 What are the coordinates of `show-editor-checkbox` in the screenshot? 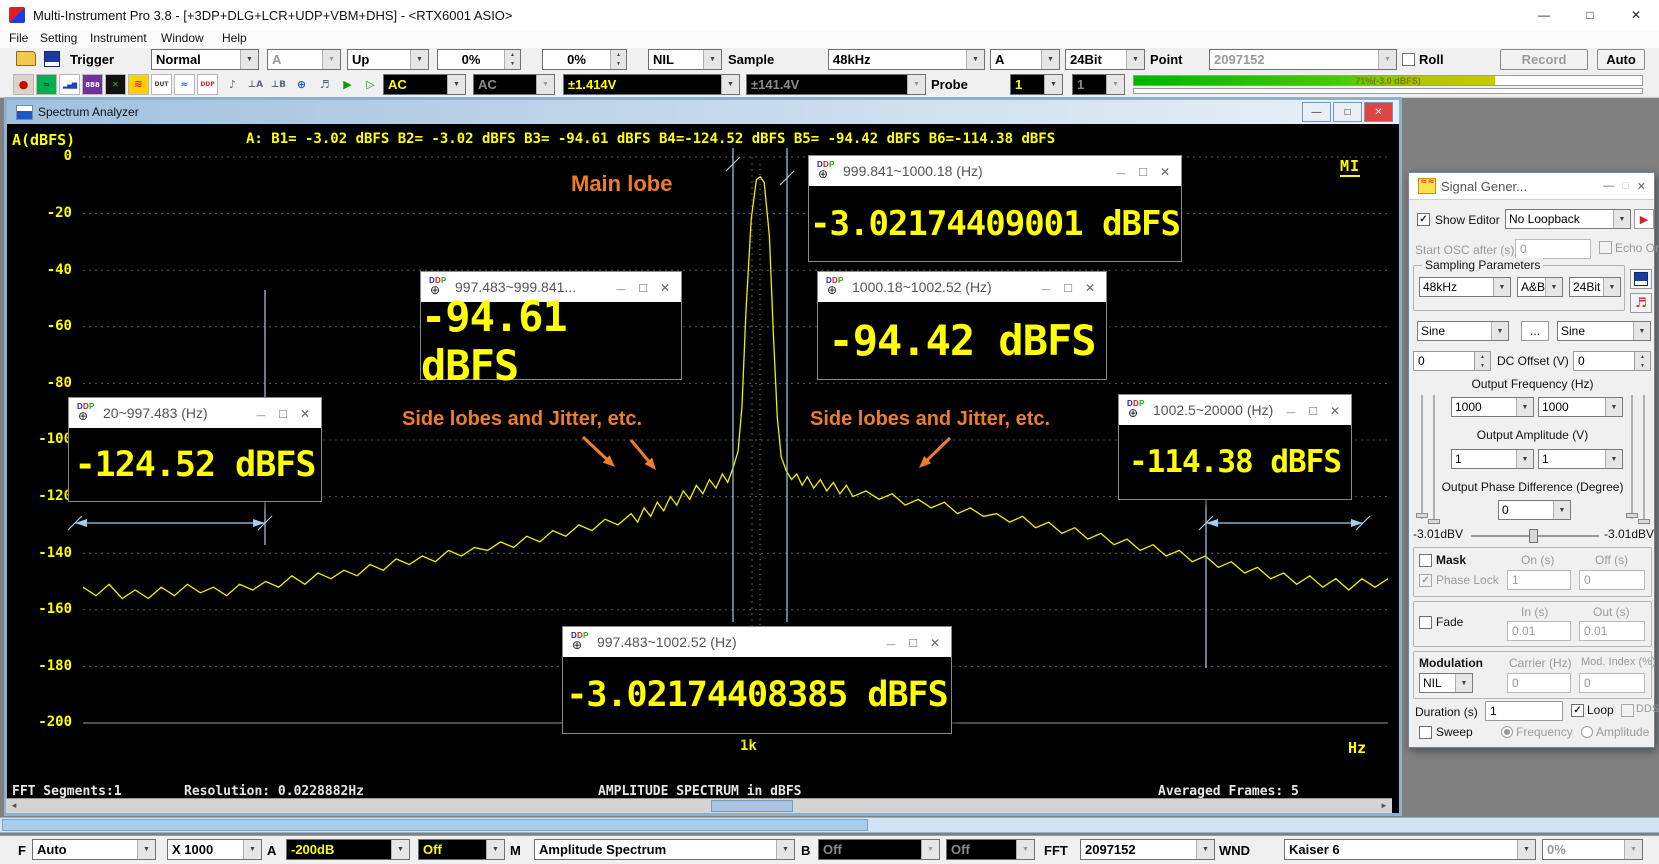 It's located at (1423, 219).